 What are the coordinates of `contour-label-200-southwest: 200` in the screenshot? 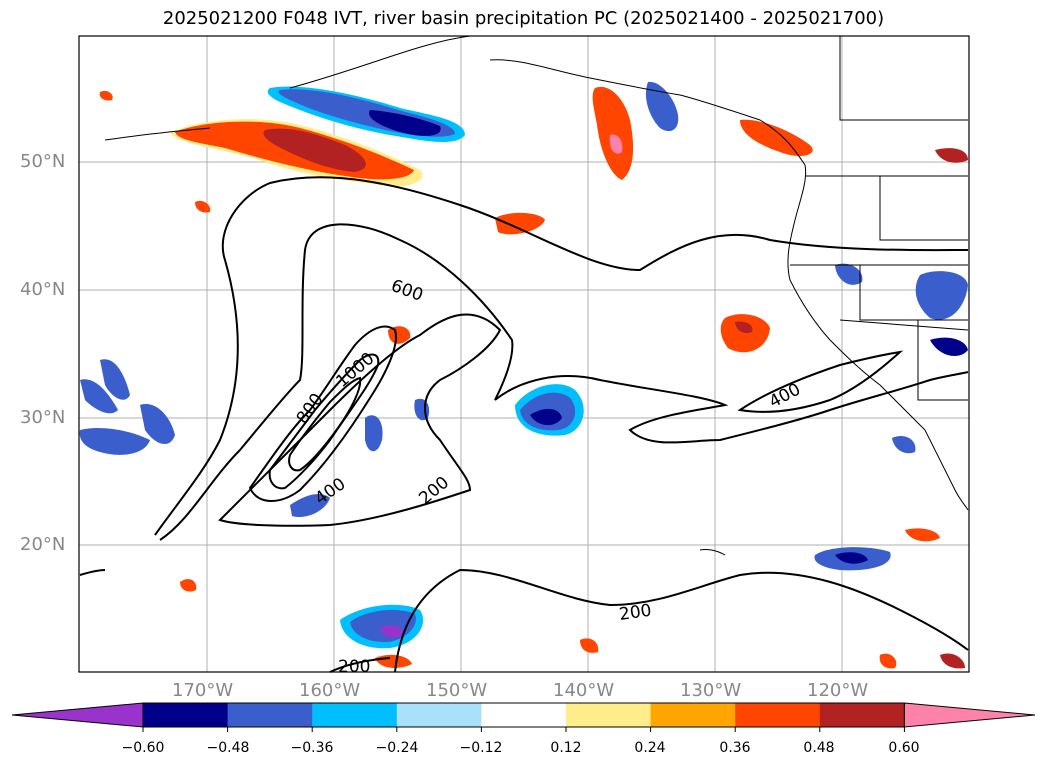 It's located at (354, 667).